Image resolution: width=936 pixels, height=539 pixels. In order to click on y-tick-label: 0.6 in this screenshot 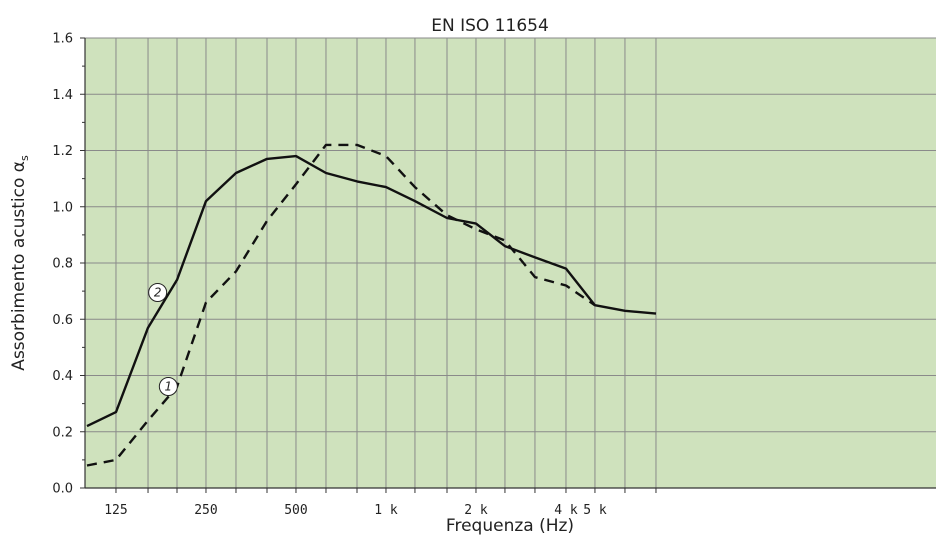, I will do `click(62, 320)`.